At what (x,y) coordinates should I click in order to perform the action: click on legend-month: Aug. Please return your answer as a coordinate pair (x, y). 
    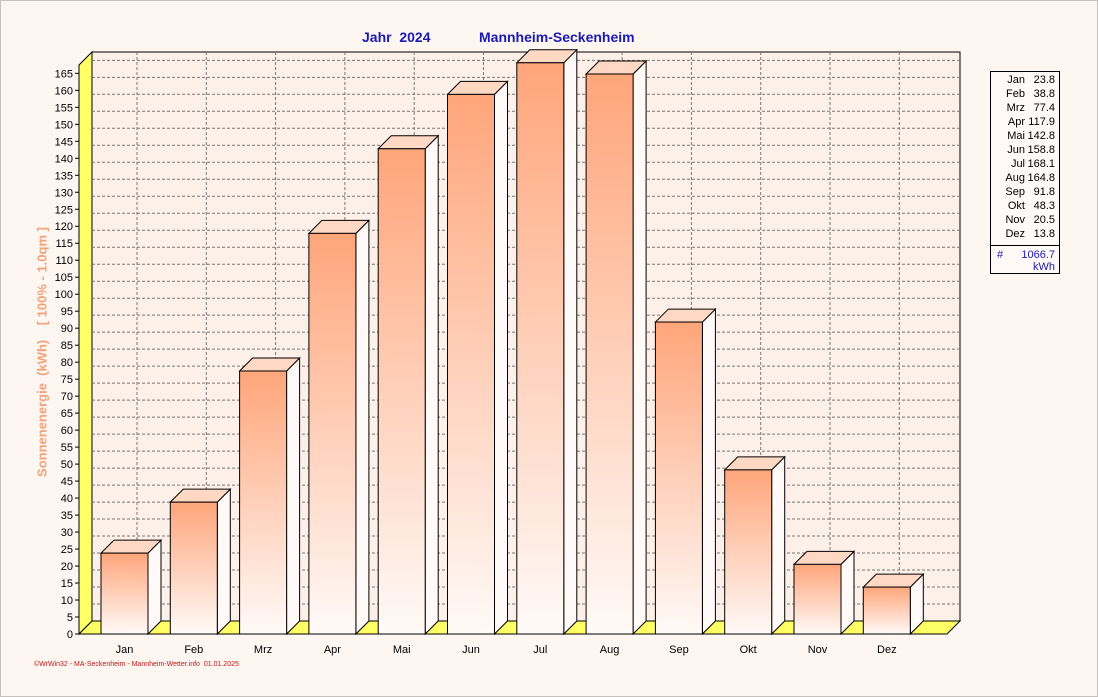
    Looking at the image, I should click on (1015, 178).